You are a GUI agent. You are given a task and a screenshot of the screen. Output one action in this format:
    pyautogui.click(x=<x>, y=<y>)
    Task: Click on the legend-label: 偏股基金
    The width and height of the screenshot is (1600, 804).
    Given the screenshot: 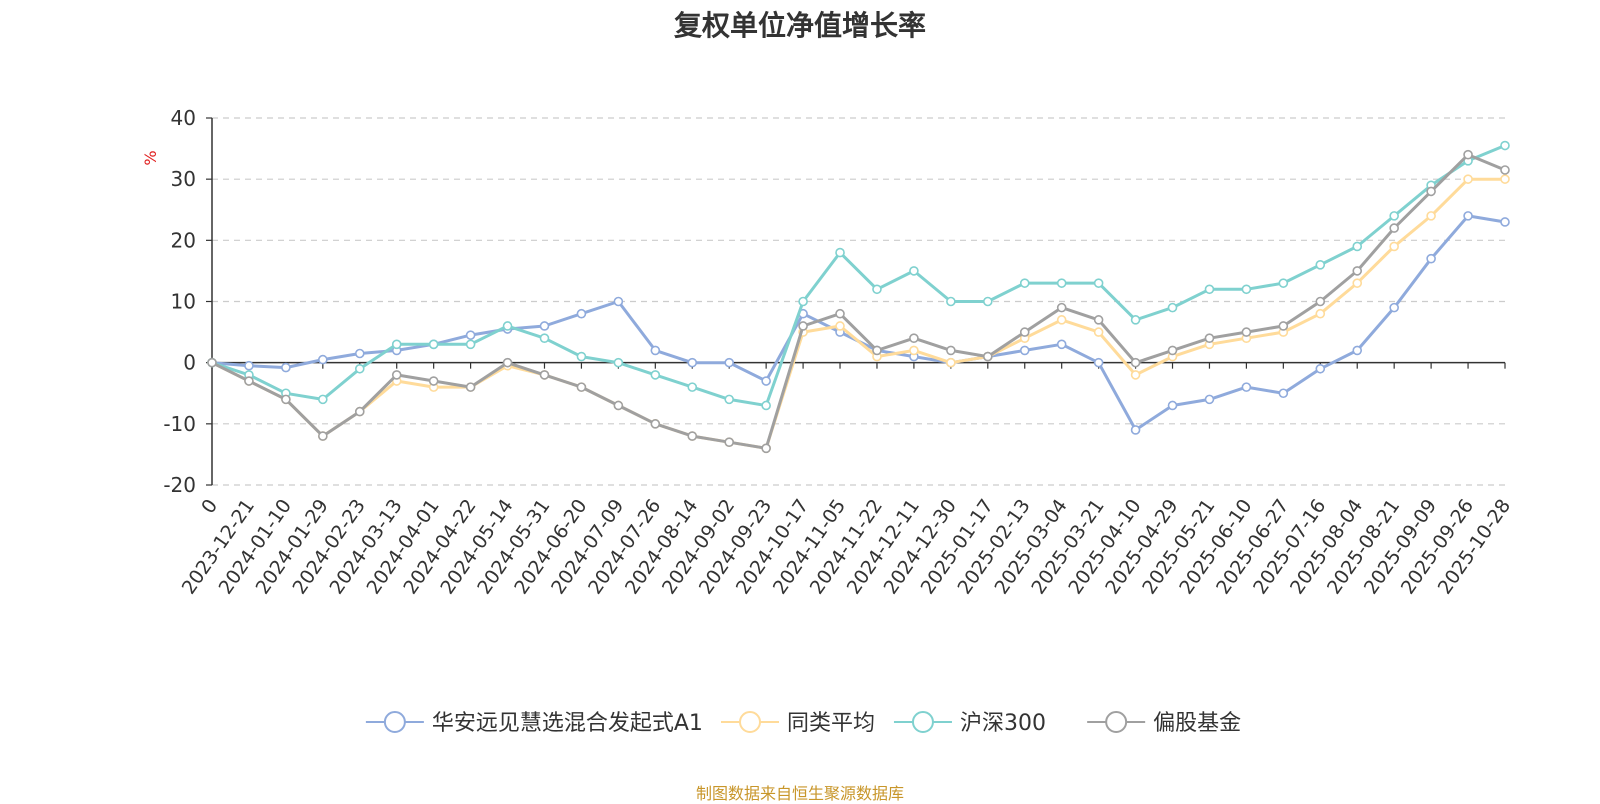 What is the action you would take?
    pyautogui.click(x=1197, y=723)
    